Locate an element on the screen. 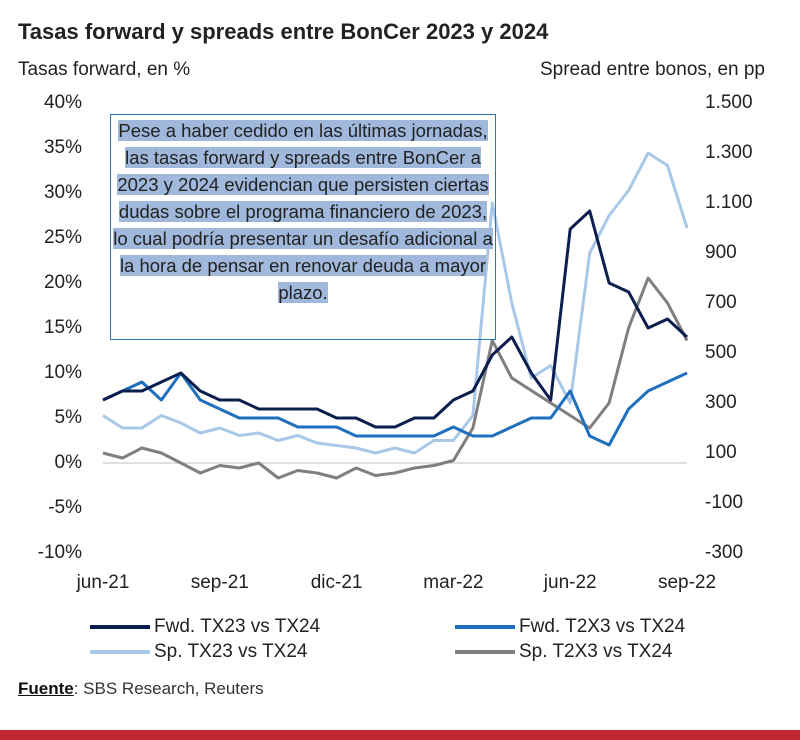  y-tick-label: 30% is located at coordinates (63, 192).